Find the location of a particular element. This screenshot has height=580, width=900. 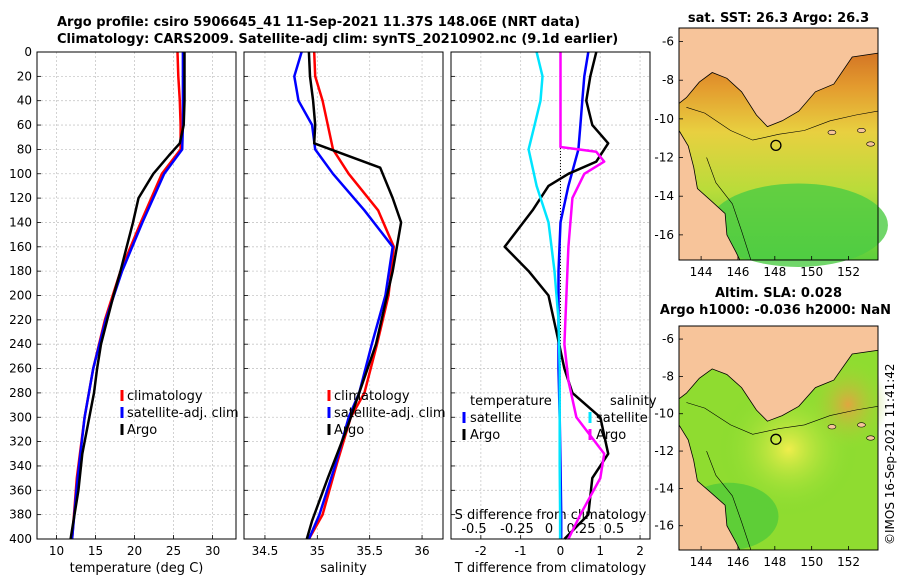

depth-tick-label: 260 is located at coordinates (20, 369).